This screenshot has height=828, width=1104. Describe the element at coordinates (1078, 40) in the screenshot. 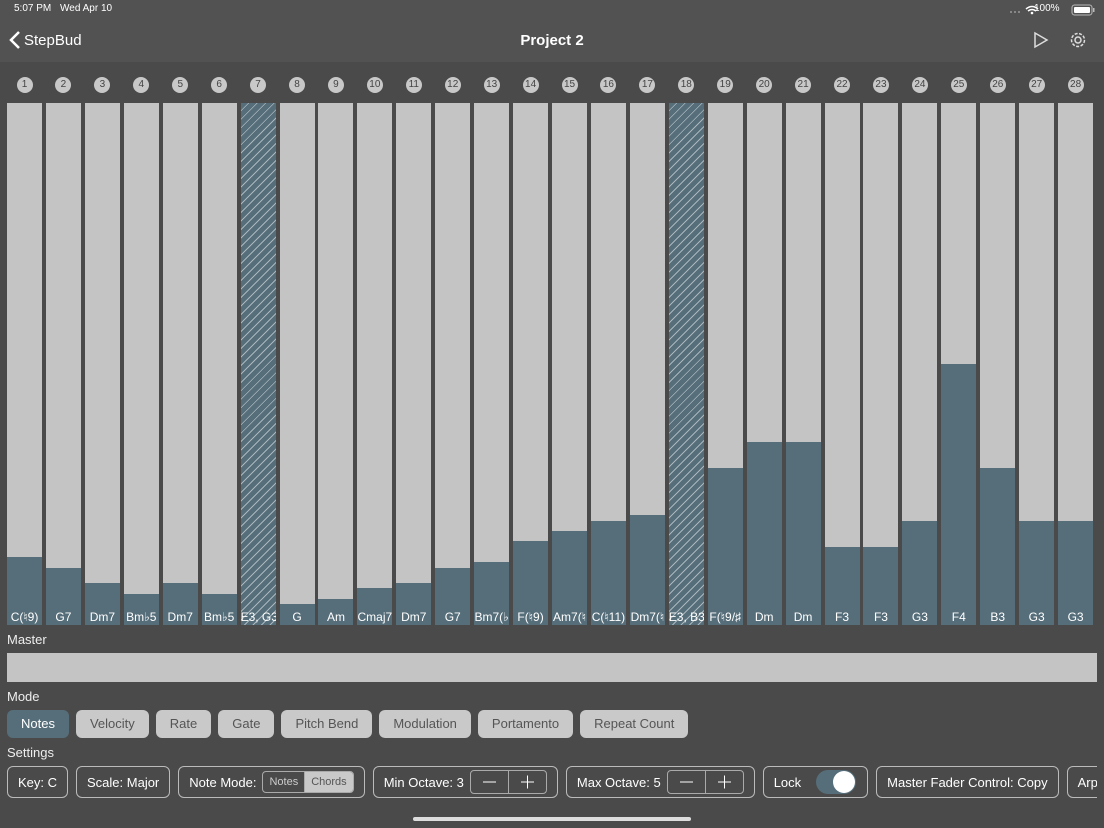

I see `settings-button` at that location.